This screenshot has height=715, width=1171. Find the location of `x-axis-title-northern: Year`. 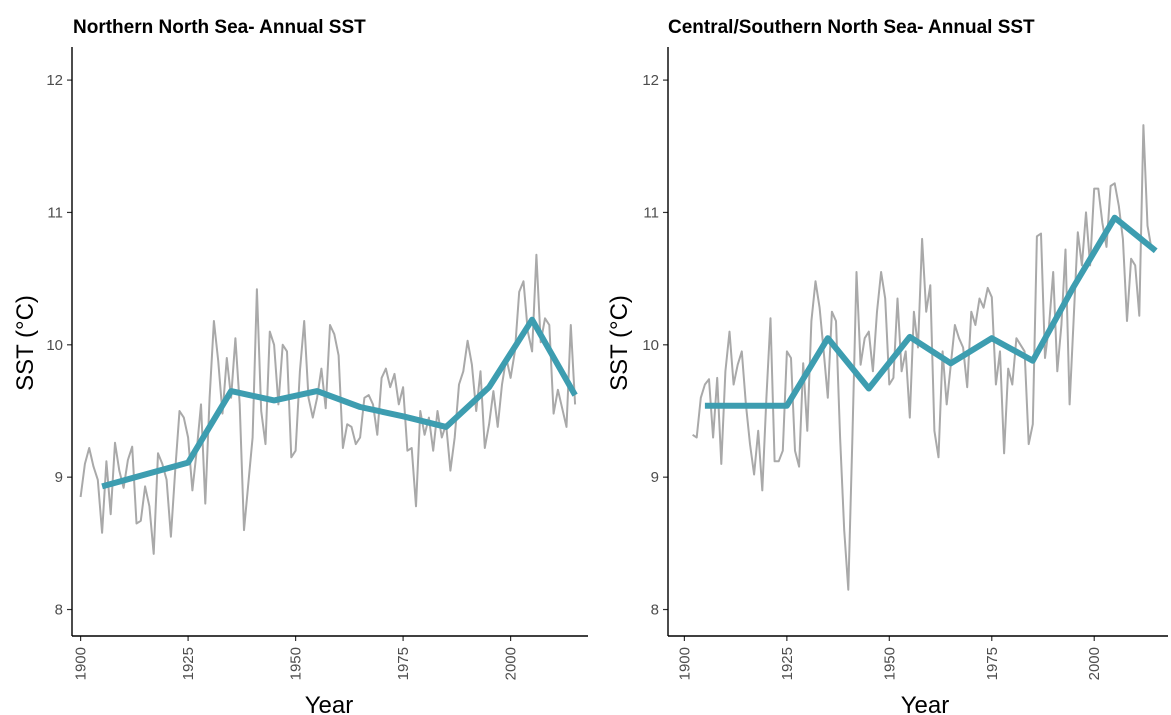

x-axis-title-northern: Year is located at coordinates (329, 703).